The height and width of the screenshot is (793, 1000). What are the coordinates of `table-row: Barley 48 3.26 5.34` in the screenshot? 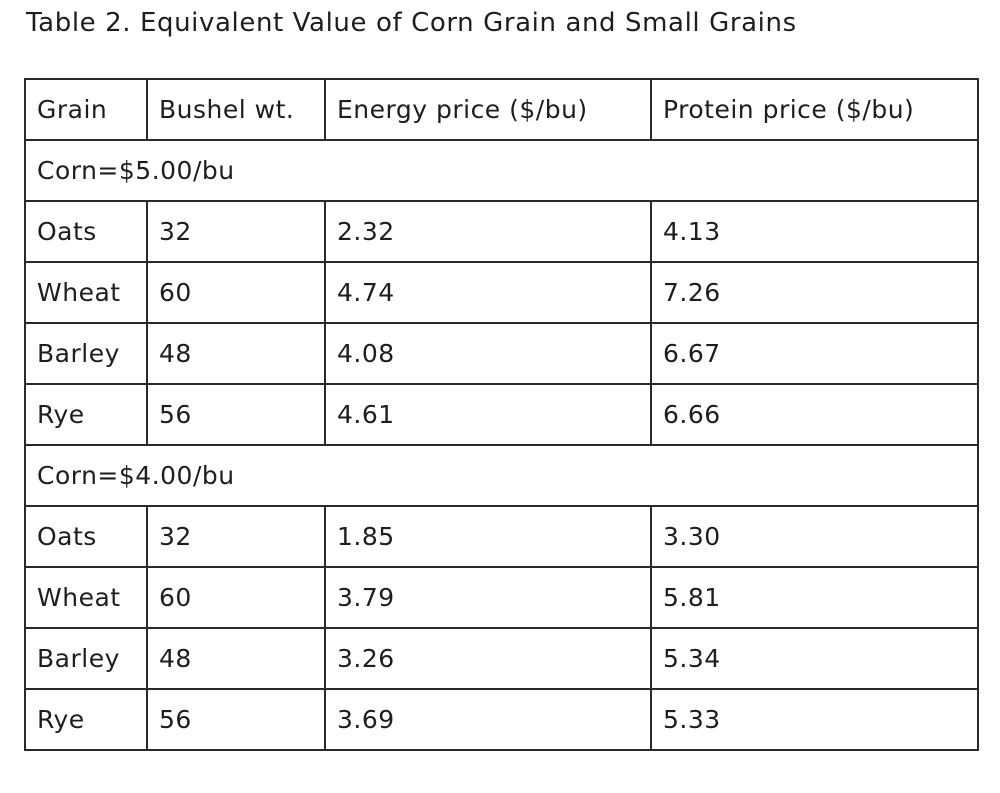 It's located at (501, 658).